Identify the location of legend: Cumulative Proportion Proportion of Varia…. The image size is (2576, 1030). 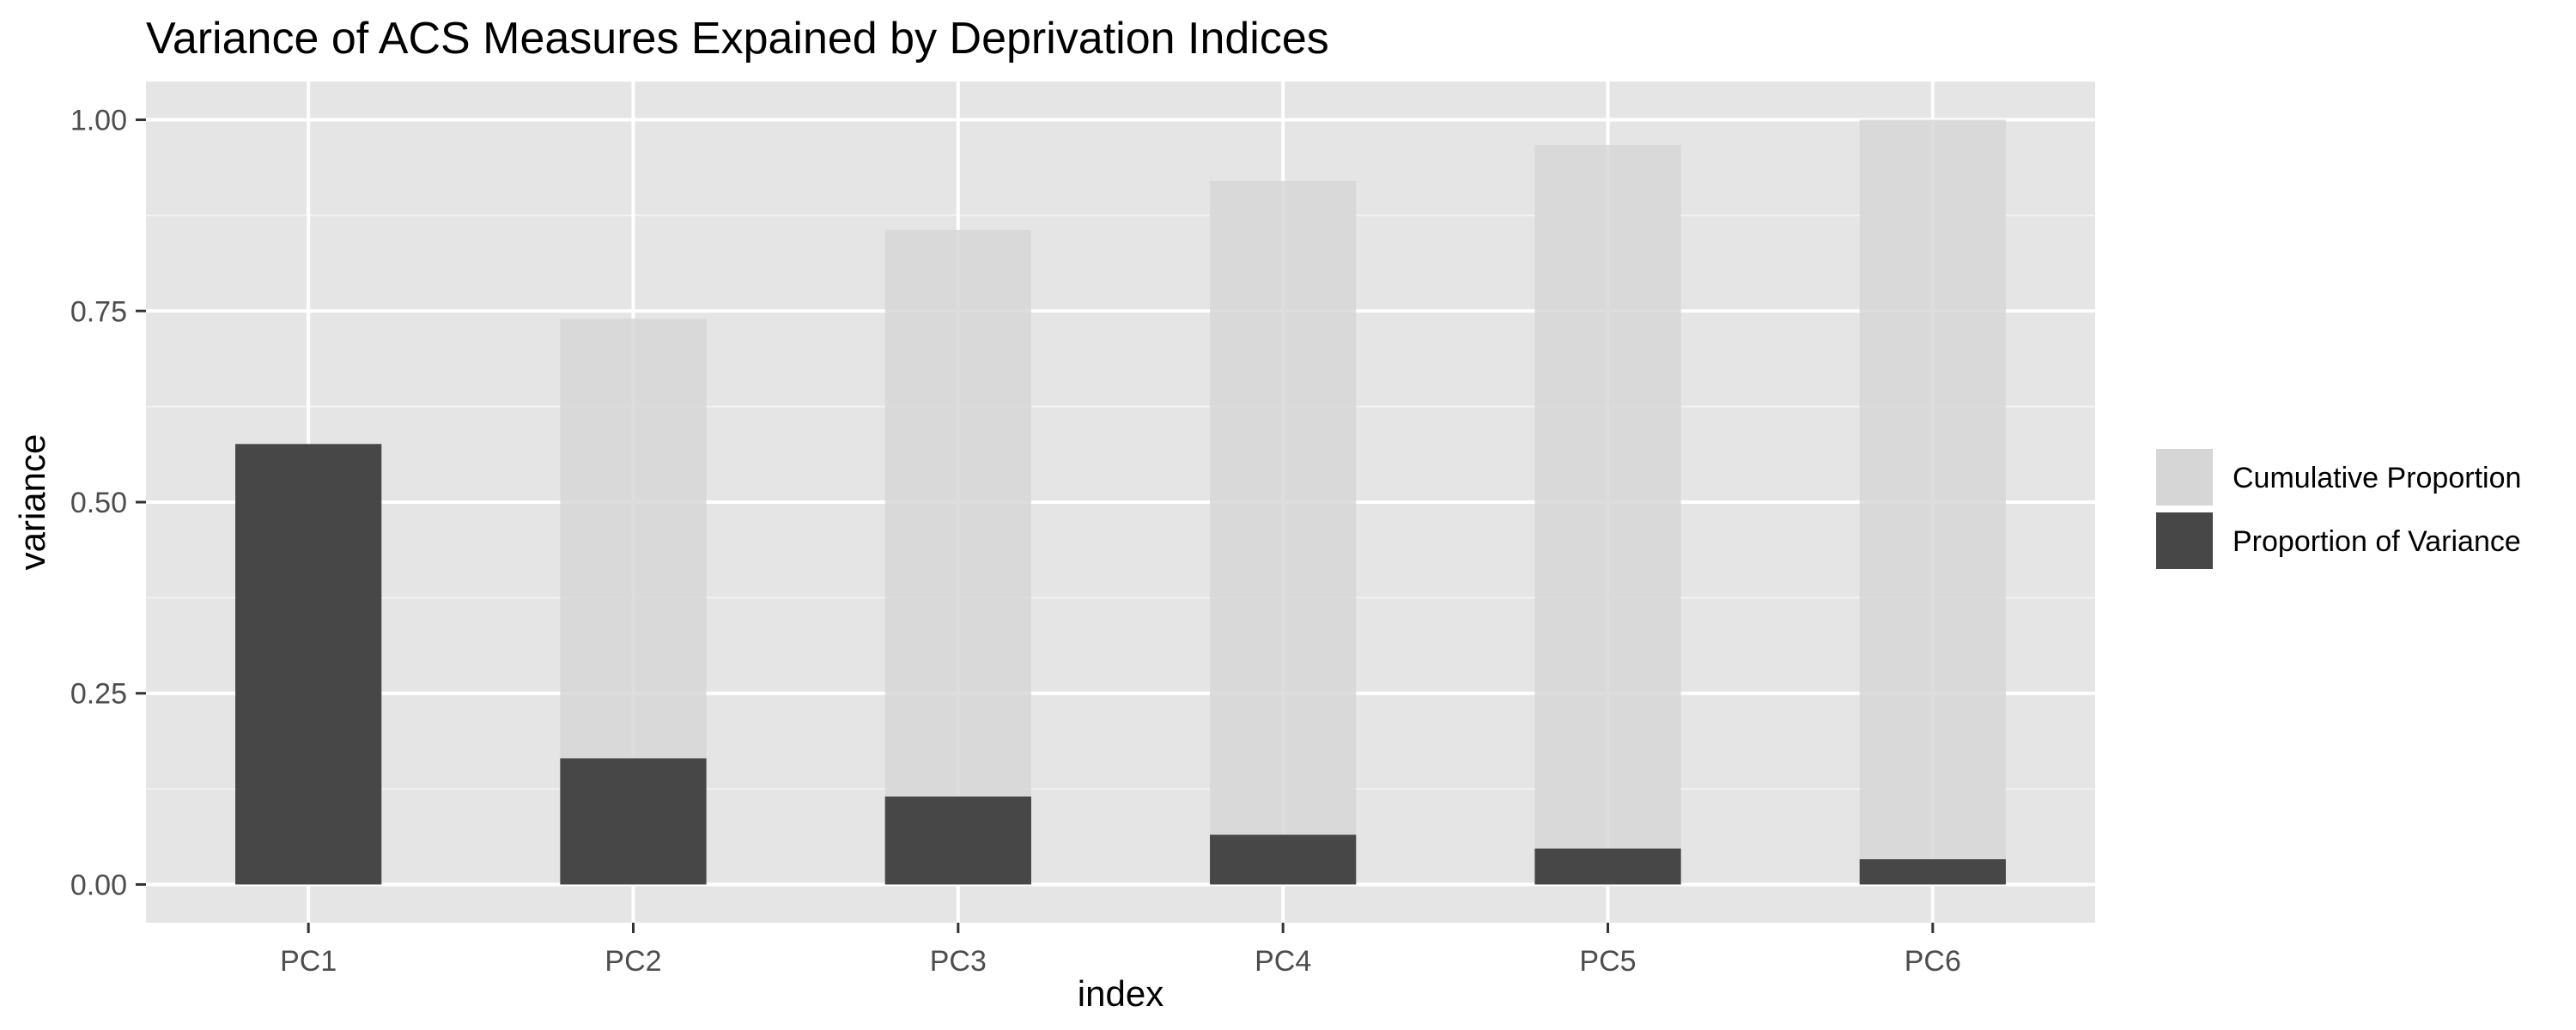
(2338, 509).